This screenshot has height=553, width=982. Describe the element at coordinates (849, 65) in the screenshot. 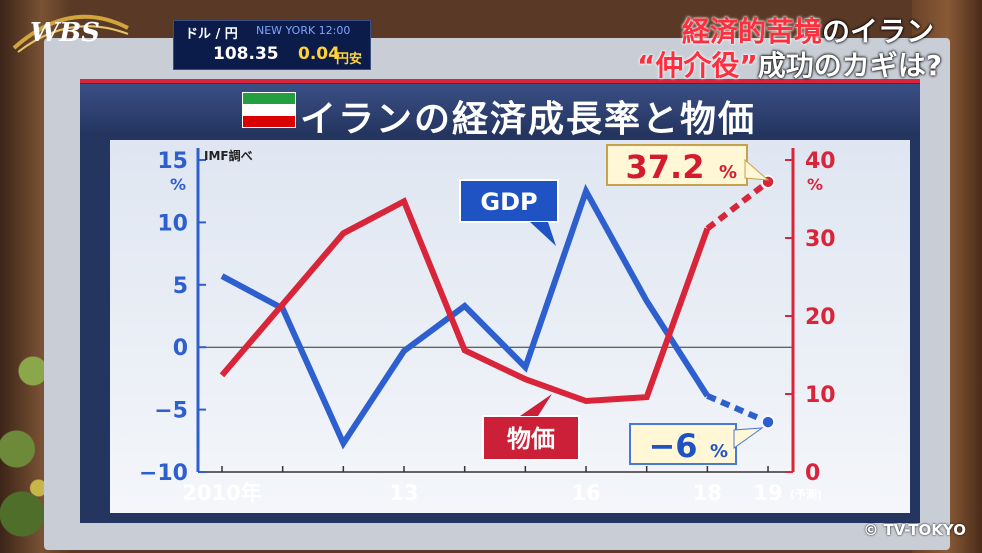

I see `headline-2-white: 成功のカギは?` at that location.